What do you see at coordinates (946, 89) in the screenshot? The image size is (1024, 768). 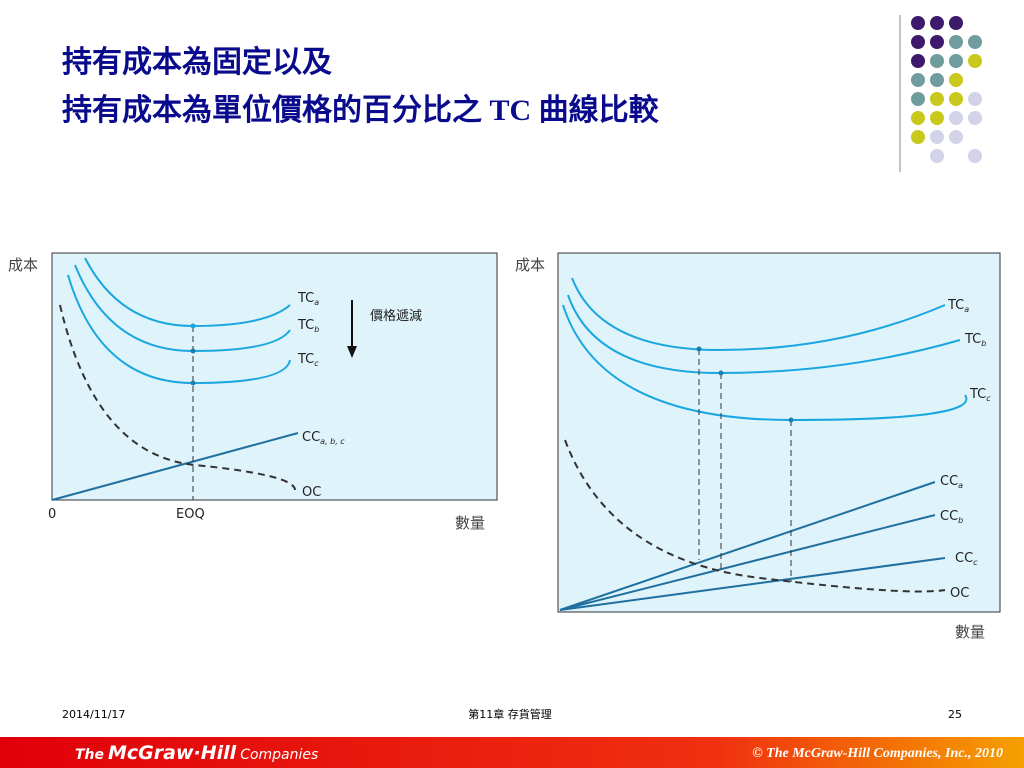 I see `decoration-dots` at bounding box center [946, 89].